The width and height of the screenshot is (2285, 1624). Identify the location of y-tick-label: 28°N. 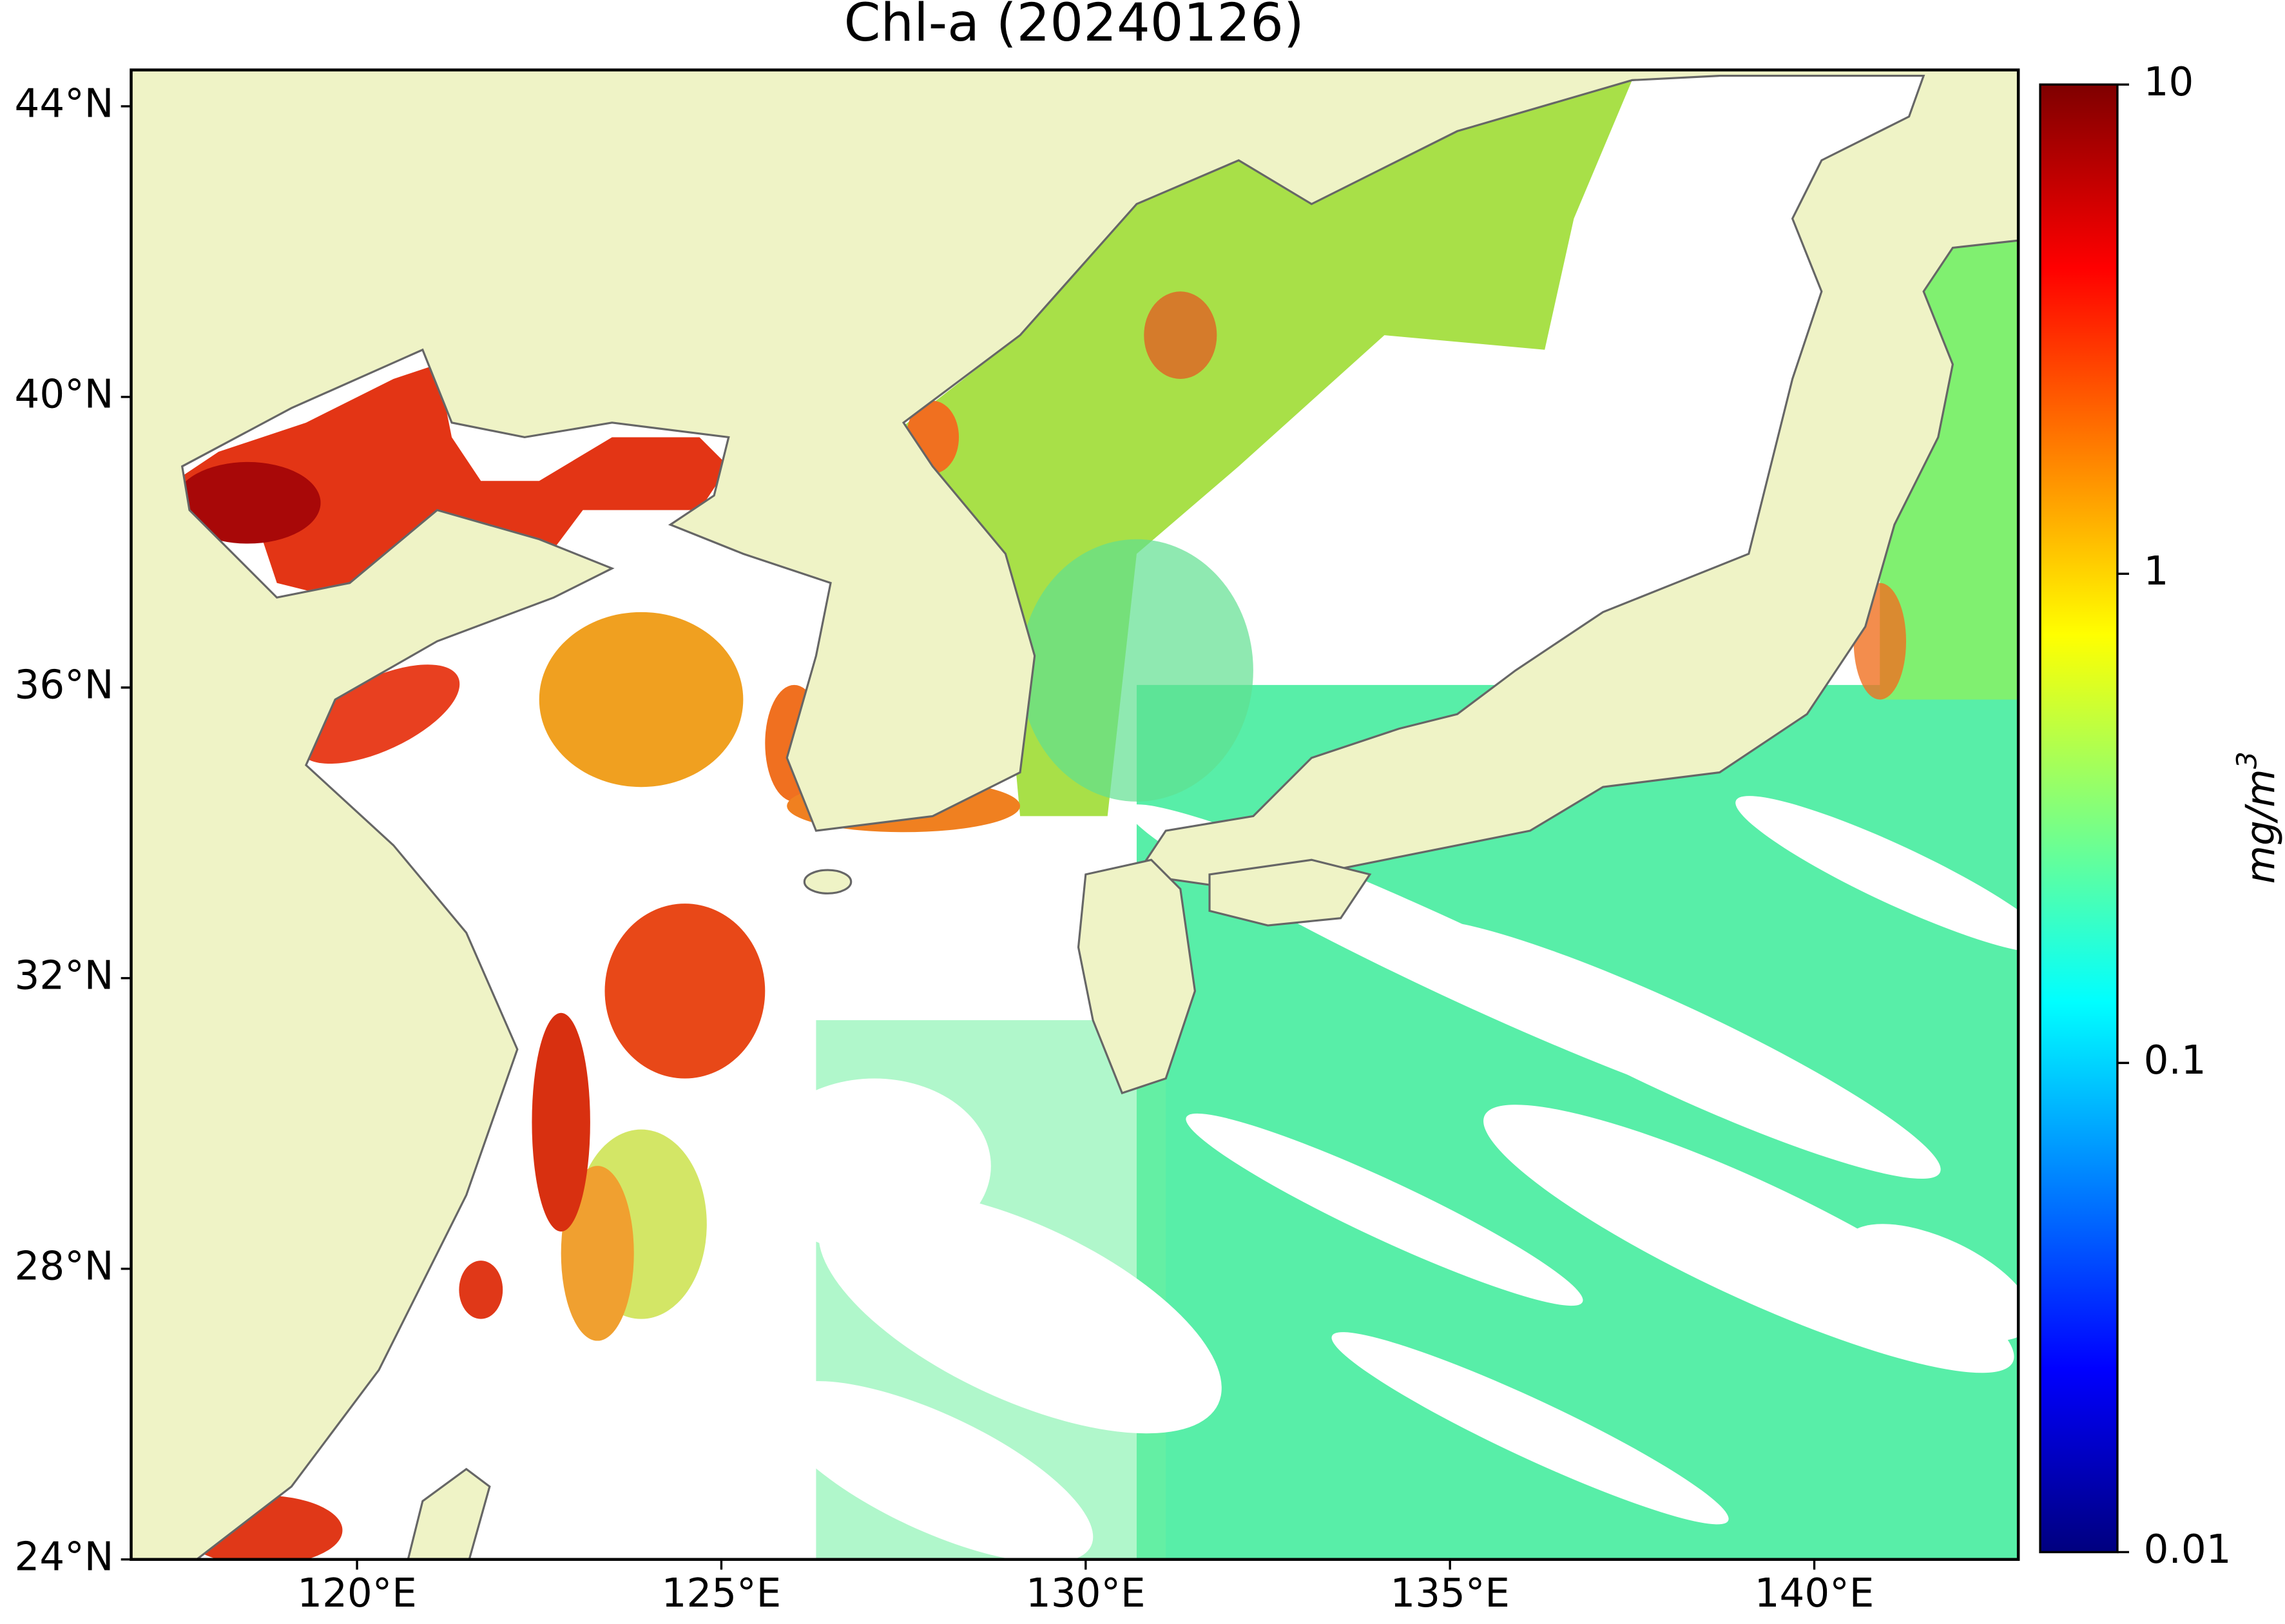
(64, 1266).